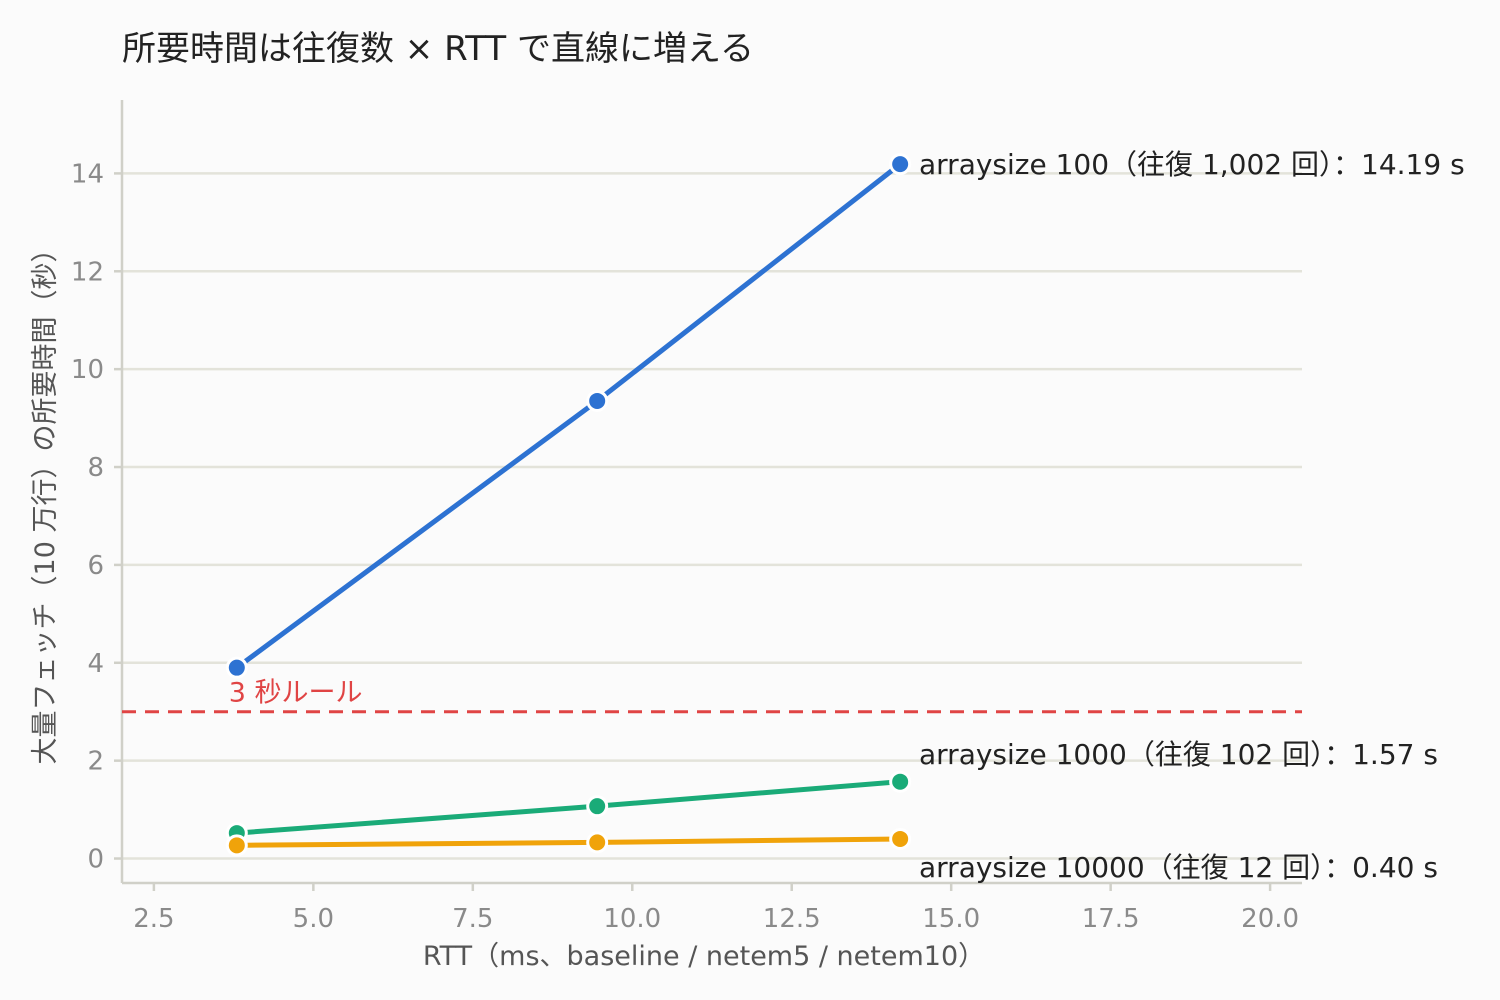  I want to click on y-tick-label: 4, so click(95, 664).